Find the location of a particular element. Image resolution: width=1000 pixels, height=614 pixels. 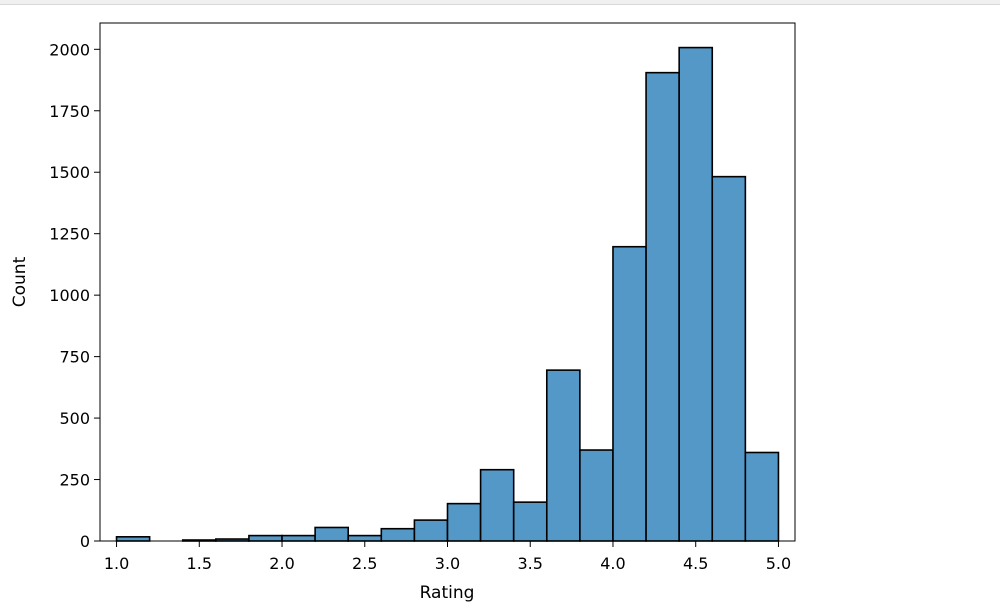

x-axis-ticks: 1.0 1.5 2.0 2.5 3.0 3.5 4.0 4.5 5.0 is located at coordinates (447, 557).